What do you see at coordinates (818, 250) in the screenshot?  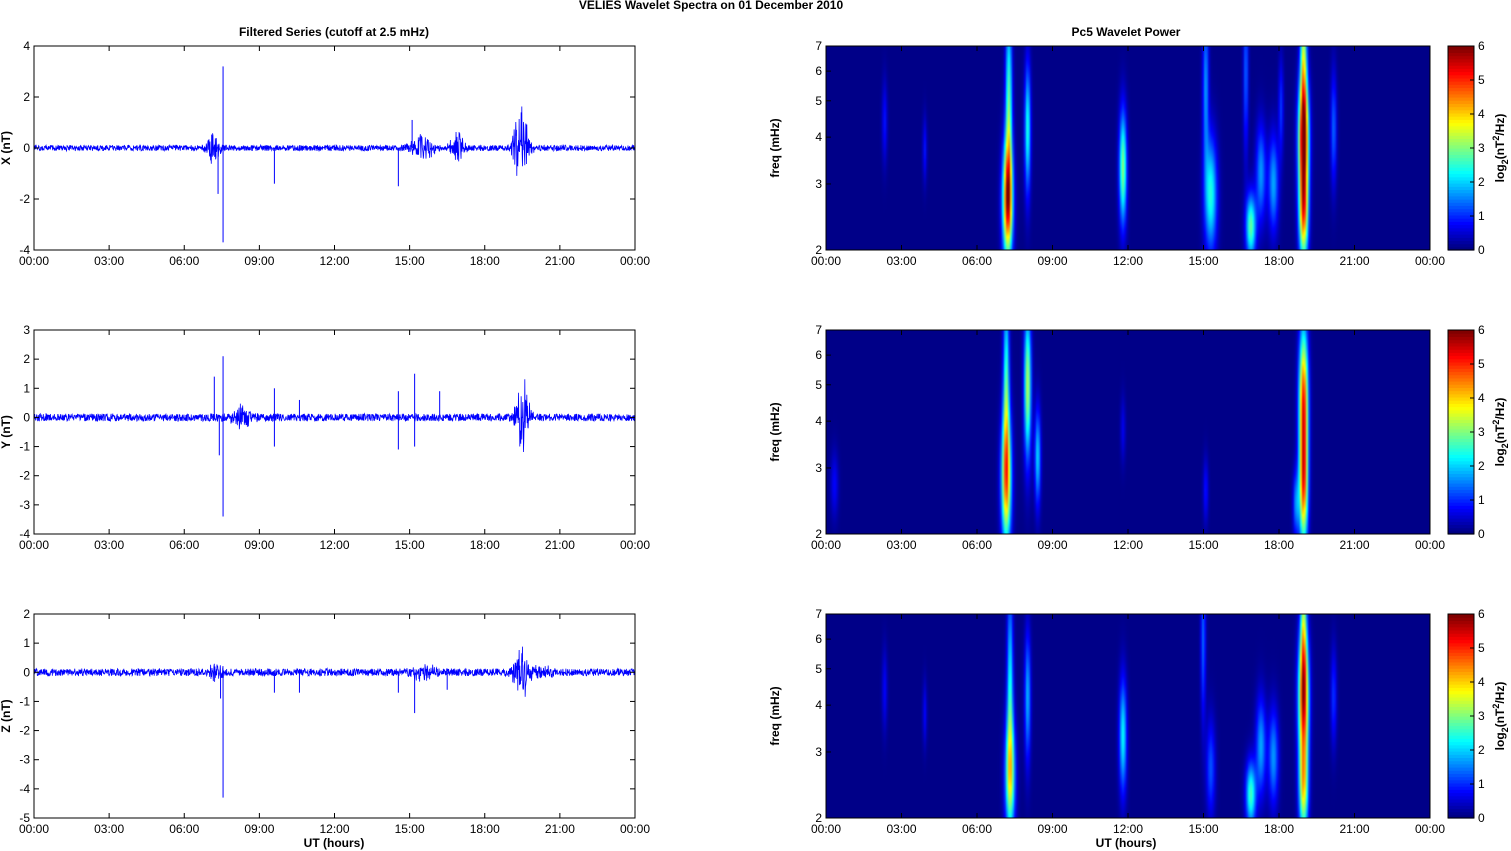 I see `wavelet-x-ytick-label: 2` at bounding box center [818, 250].